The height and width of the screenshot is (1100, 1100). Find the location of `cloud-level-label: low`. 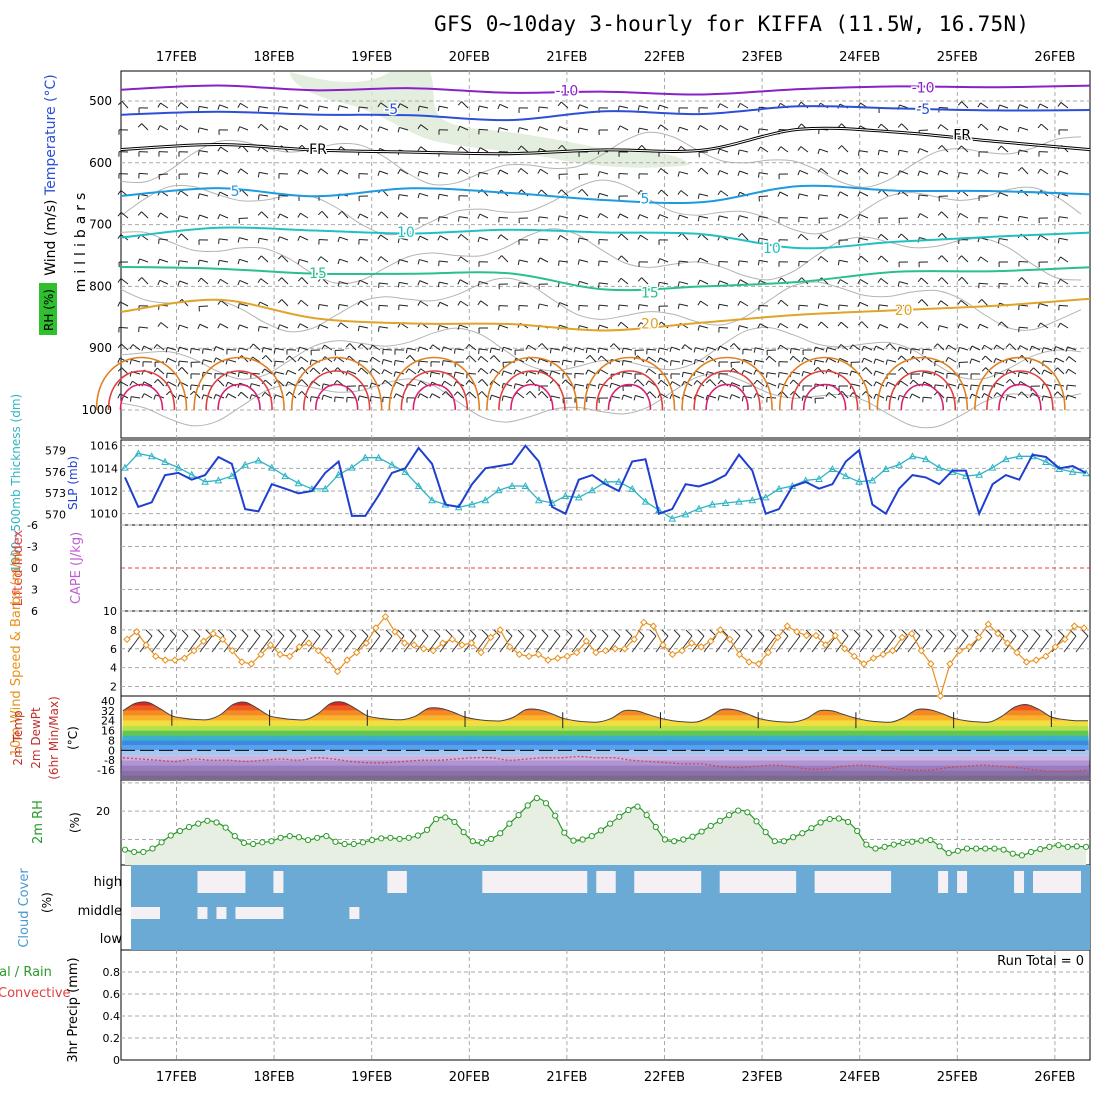

cloud-level-label: low is located at coordinates (111, 939).